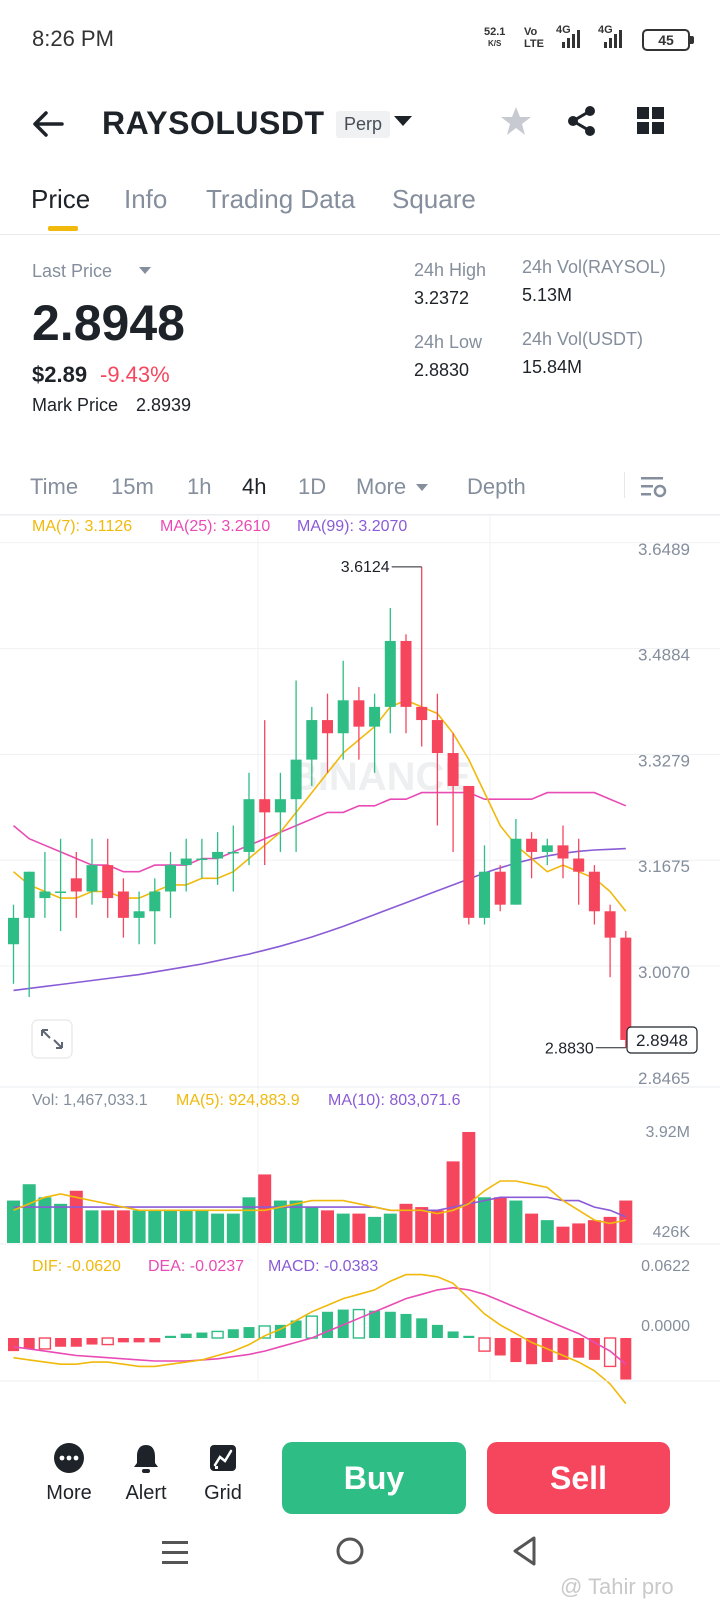 This screenshot has width=720, height=1612. Describe the element at coordinates (90, 1100) in the screenshot. I see `volume-legend: Vol: 1,467,033.1` at that location.